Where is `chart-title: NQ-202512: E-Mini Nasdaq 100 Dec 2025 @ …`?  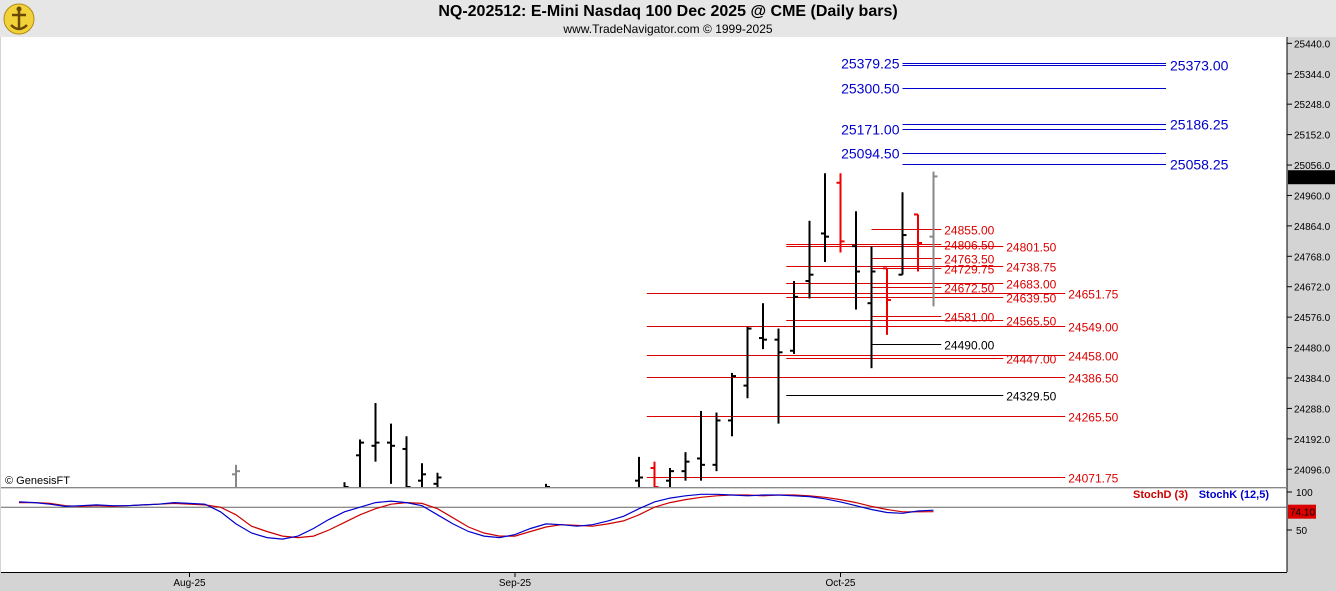
chart-title: NQ-202512: E-Mini Nasdaq 100 Dec 2025 @ … is located at coordinates (668, 11).